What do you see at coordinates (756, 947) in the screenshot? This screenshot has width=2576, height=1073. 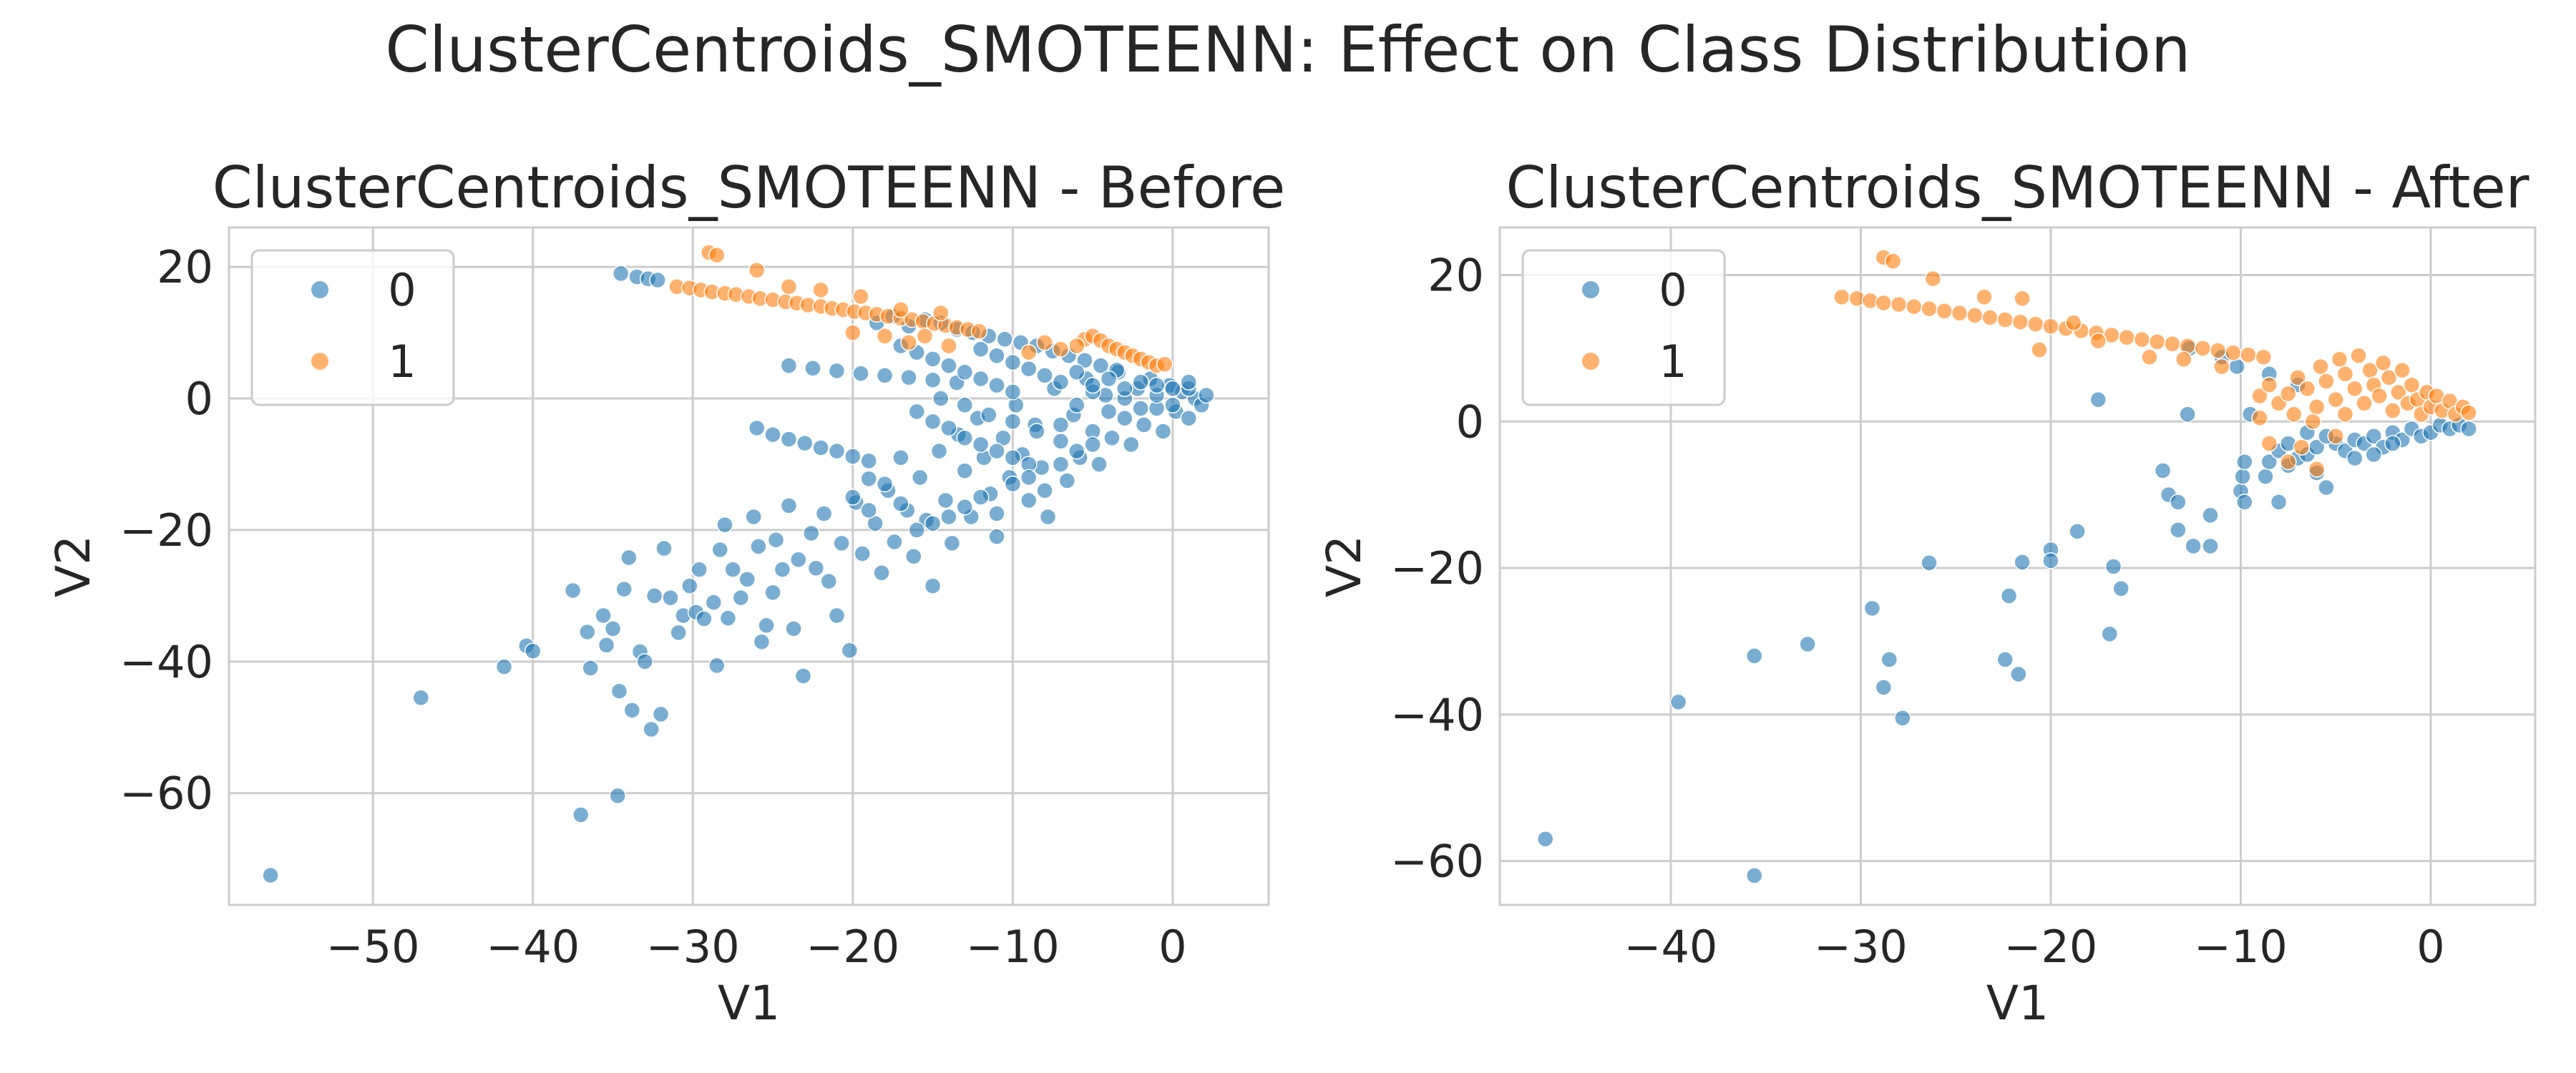 I see `x-tick-labels: −50 −40 −30 −20 −10 0` at bounding box center [756, 947].